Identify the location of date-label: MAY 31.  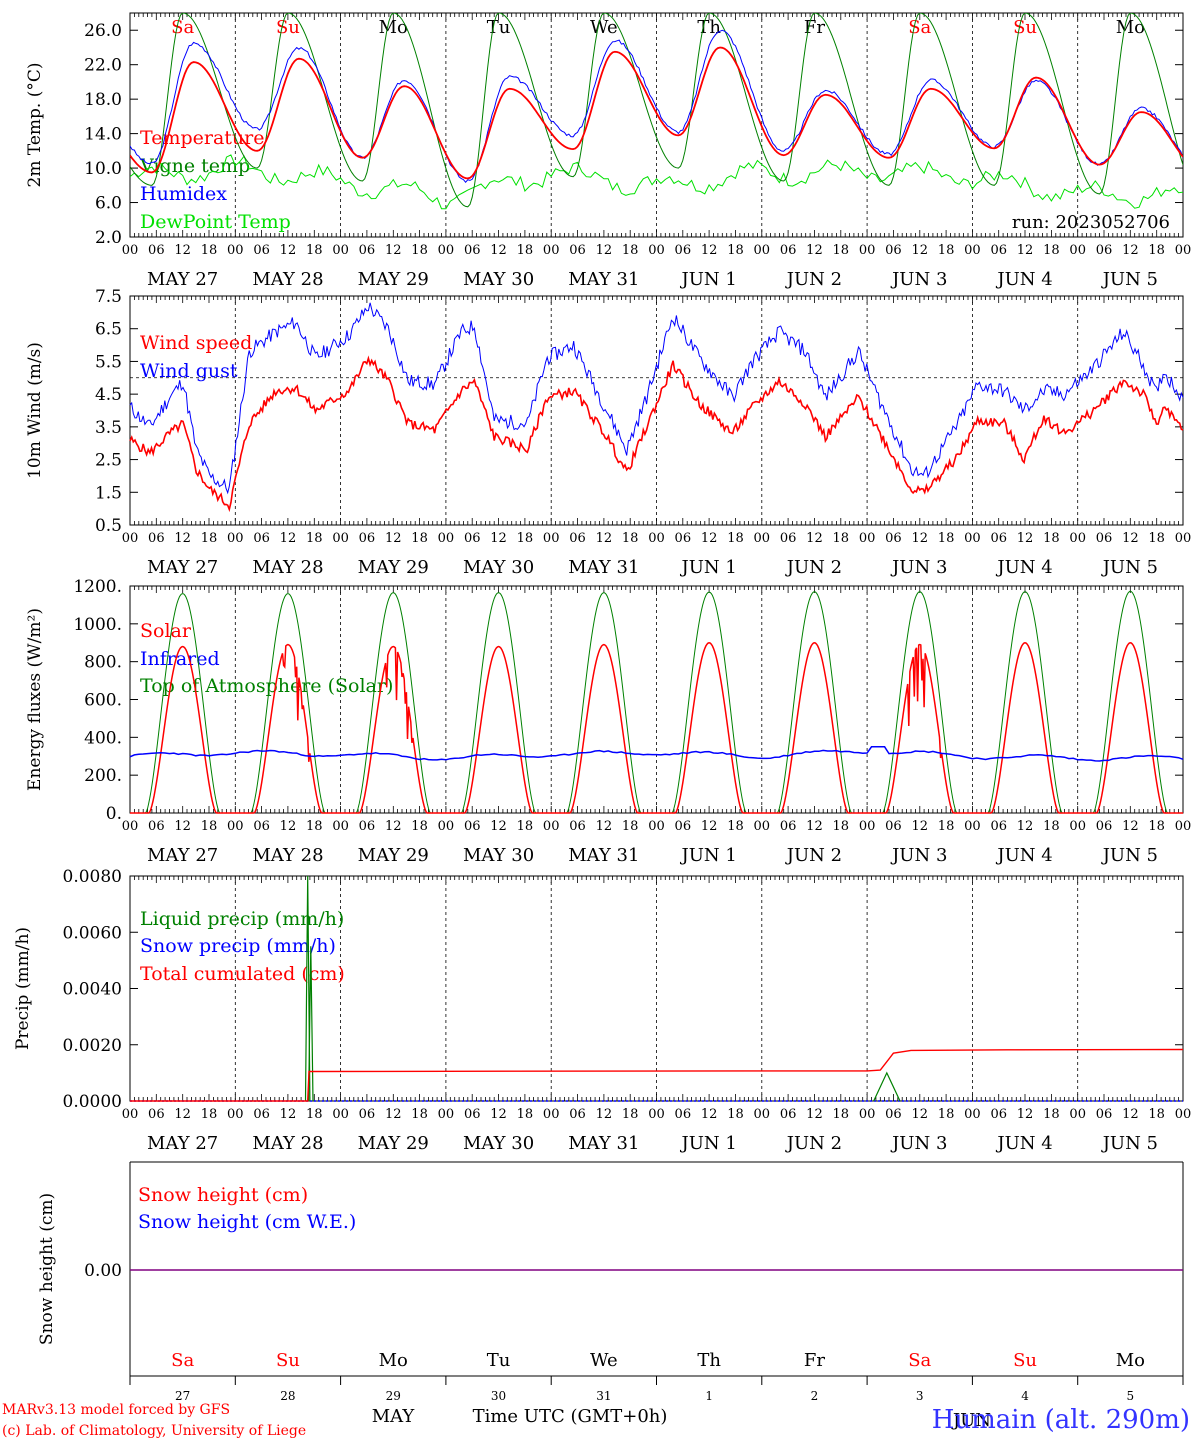
(603, 567).